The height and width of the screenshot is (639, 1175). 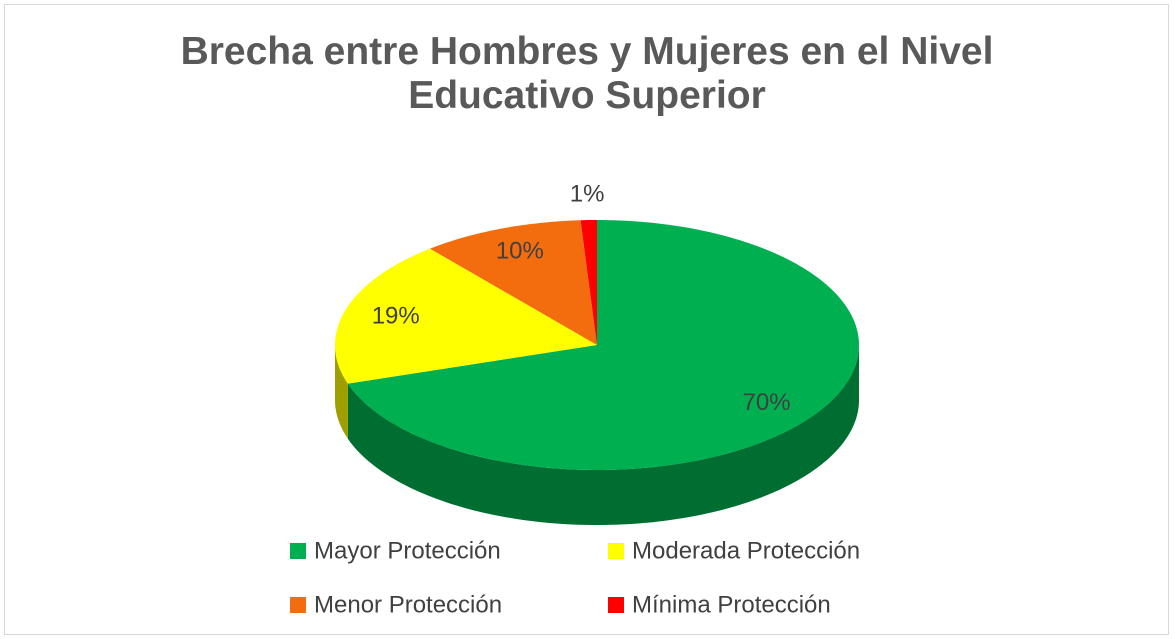 I want to click on legend-label: Menor Protección, so click(x=408, y=604).